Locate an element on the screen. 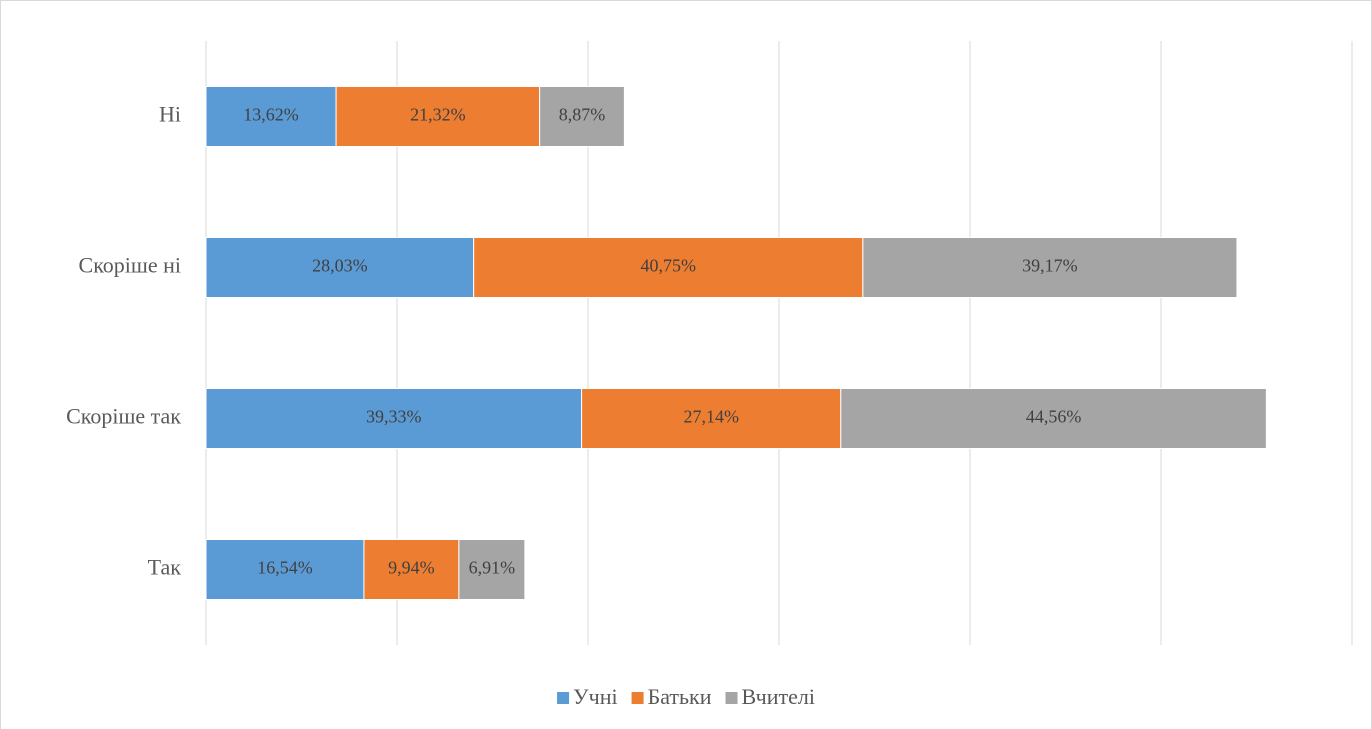 This screenshot has width=1372, height=729. data-label: 6,91% is located at coordinates (492, 568).